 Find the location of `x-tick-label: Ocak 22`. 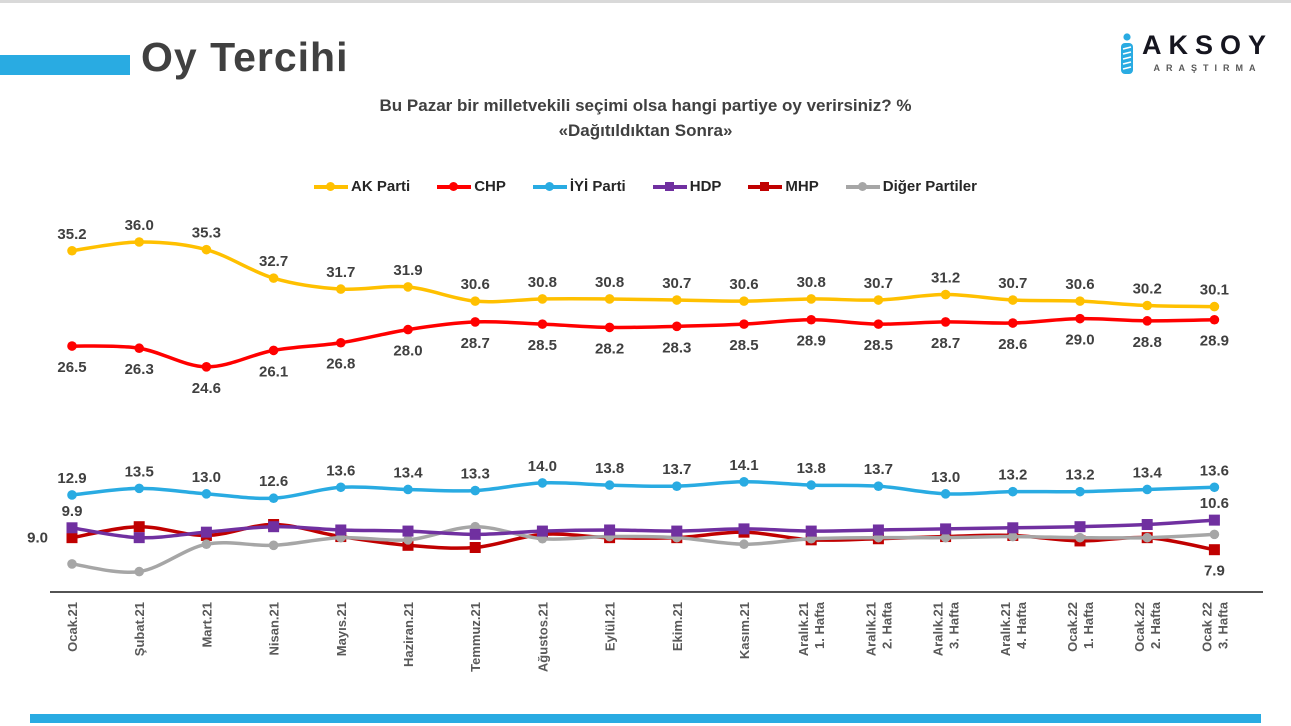

x-tick-label: Ocak 22 is located at coordinates (1206, 627).